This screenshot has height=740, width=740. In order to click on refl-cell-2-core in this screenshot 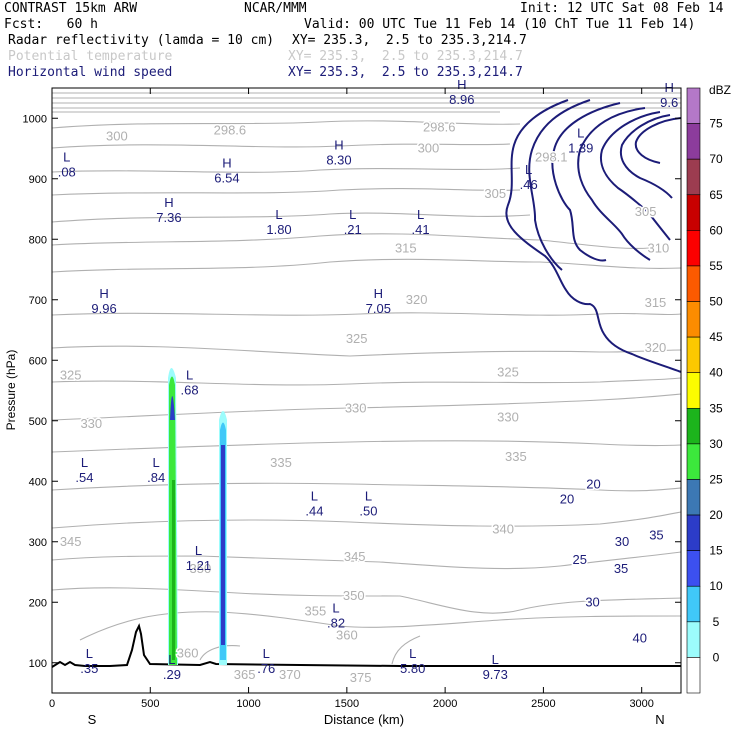, I will do `click(223, 545)`.